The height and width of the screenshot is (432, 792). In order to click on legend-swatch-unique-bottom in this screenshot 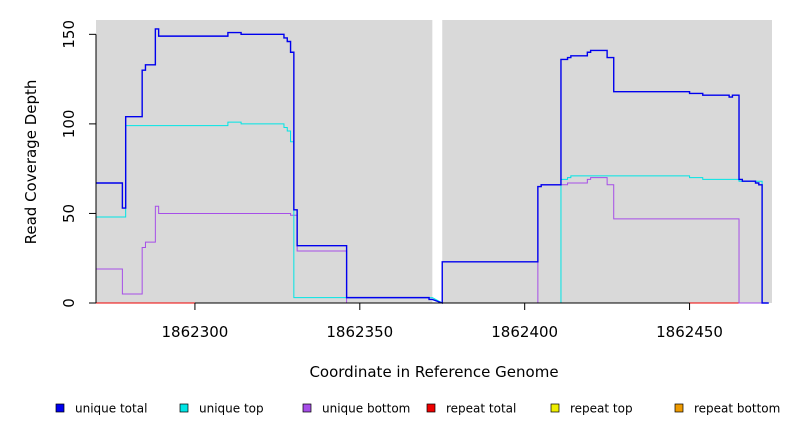, I will do `click(307, 408)`.